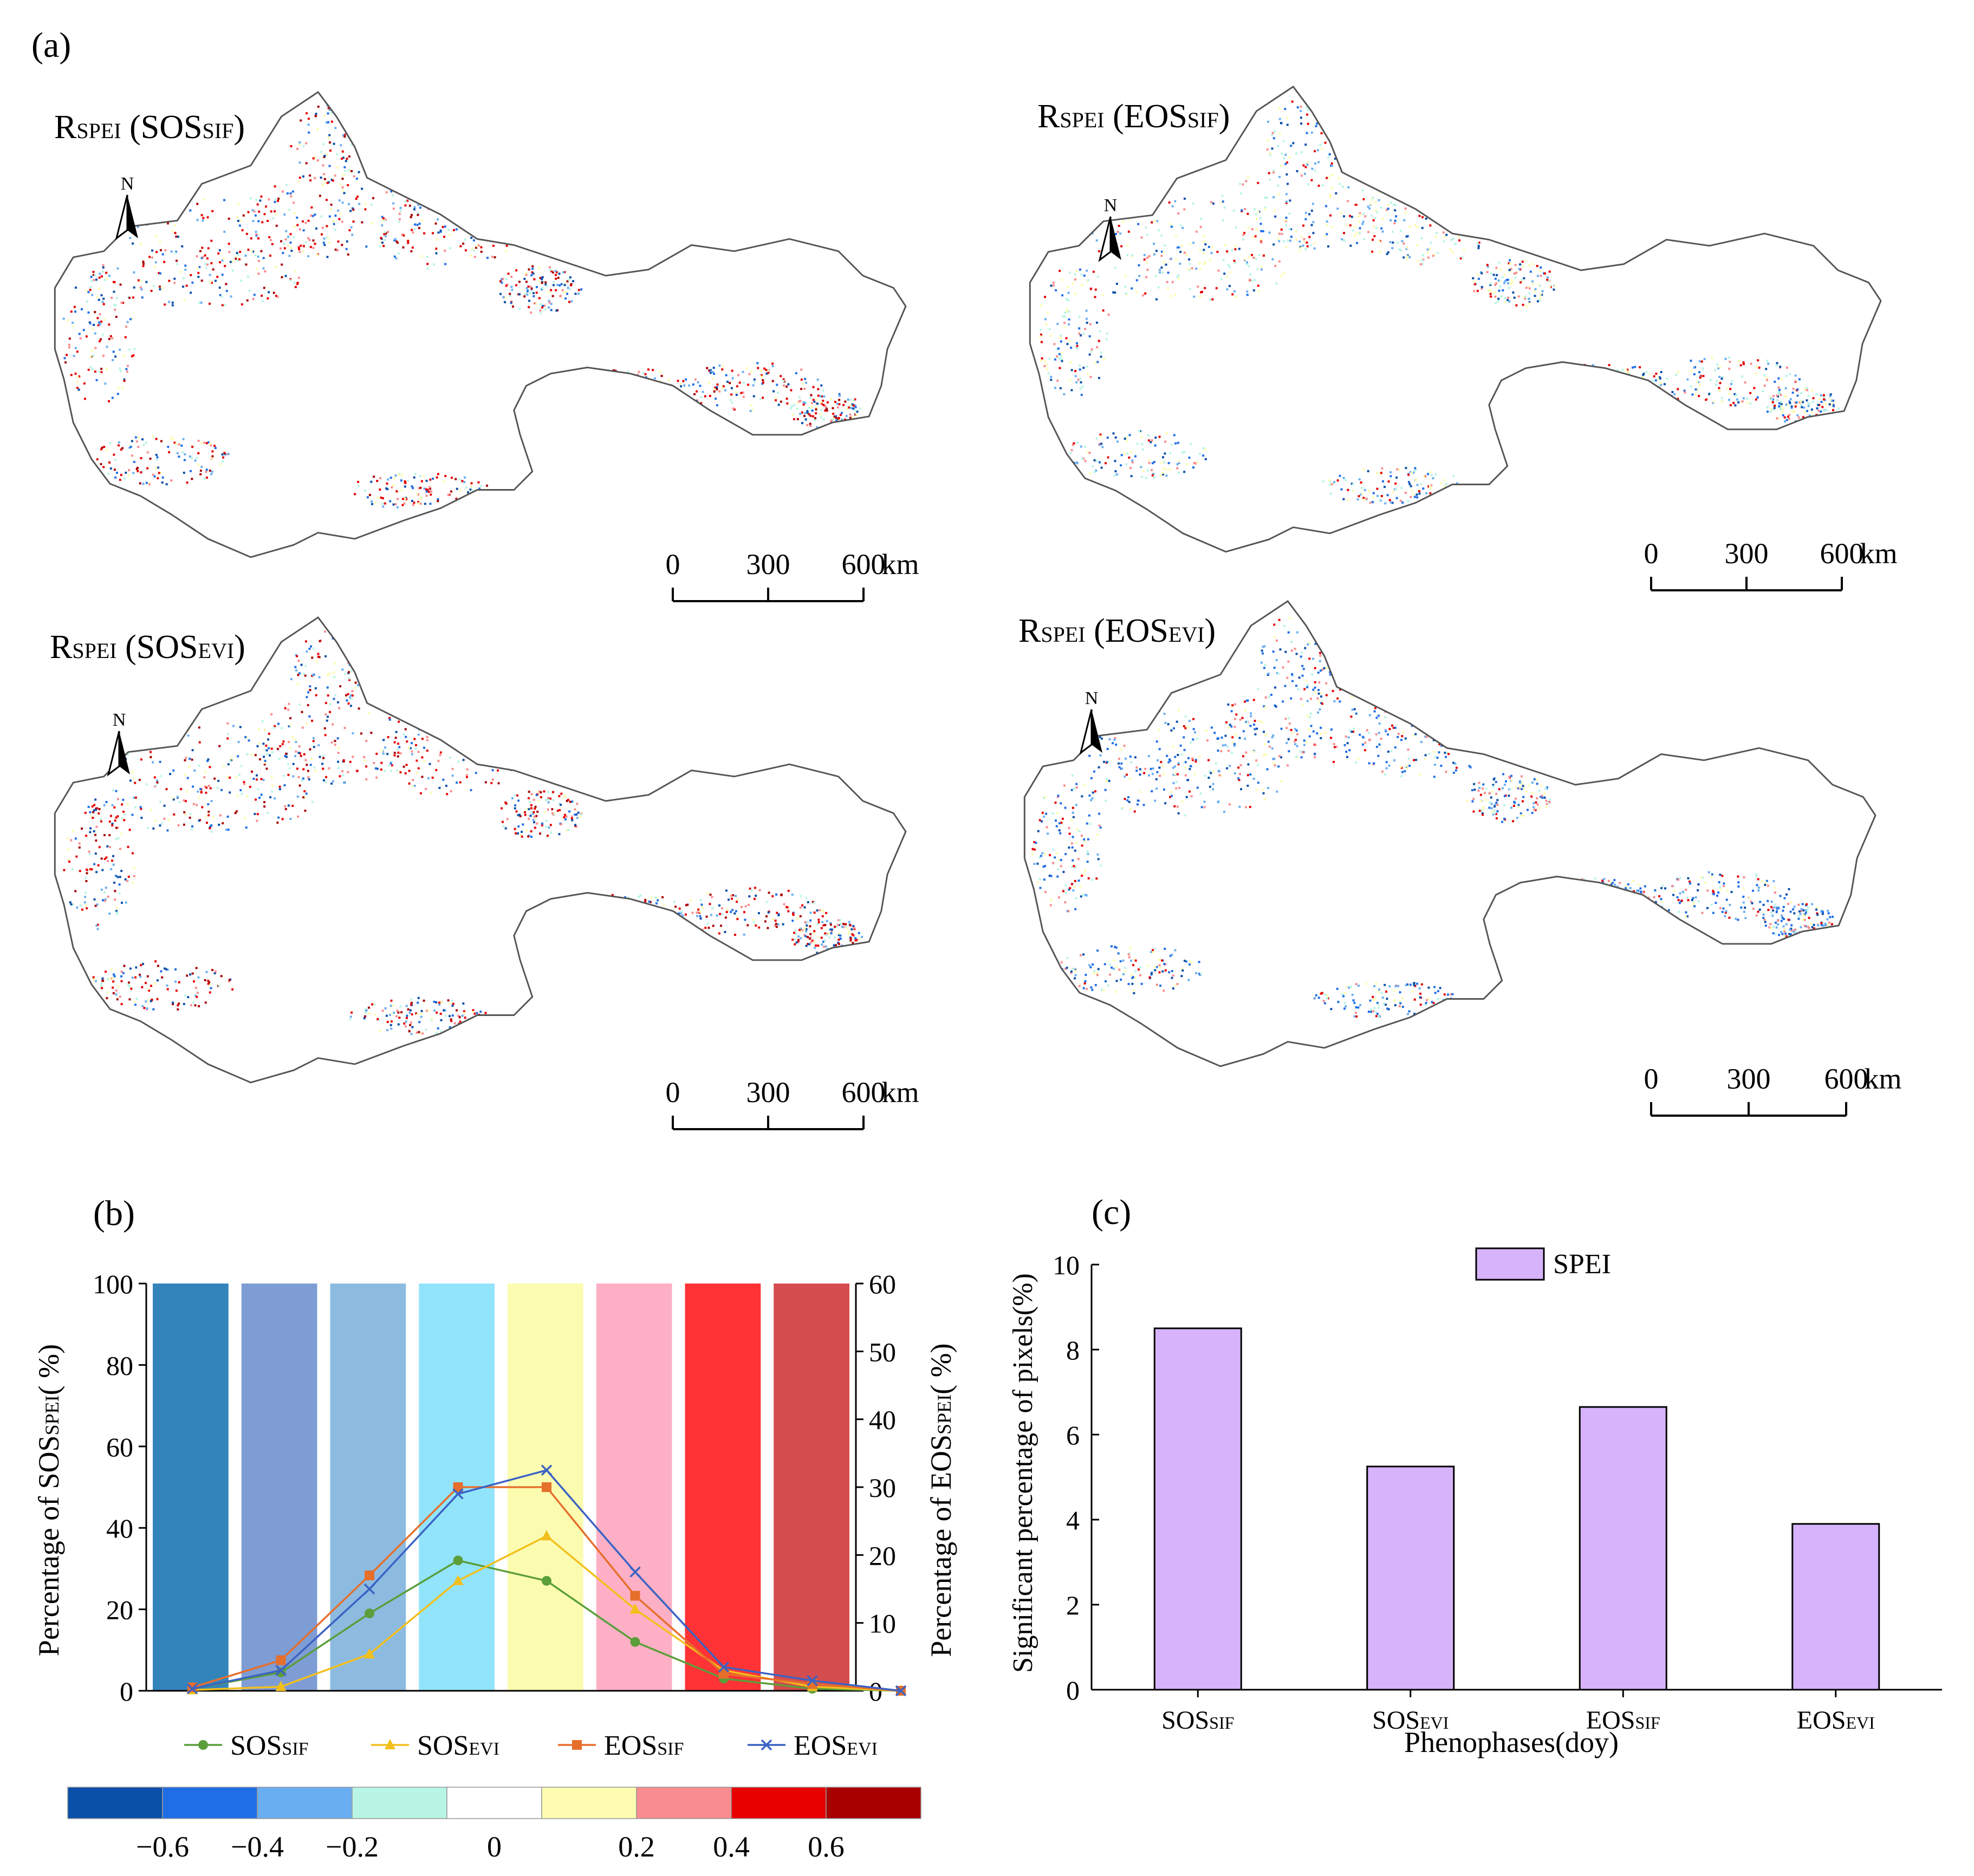 Image resolution: width=1974 pixels, height=1876 pixels. I want to click on colorbar-label: −0.6, so click(162, 1847).